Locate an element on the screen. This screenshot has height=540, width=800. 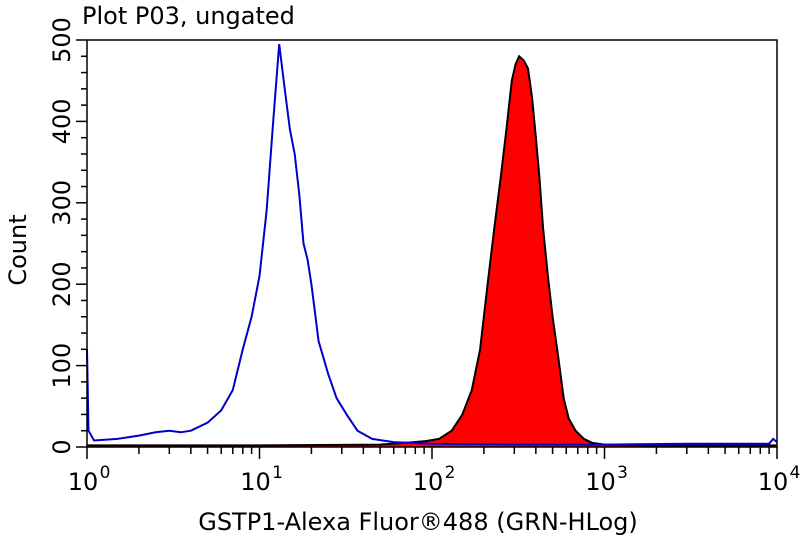
y-tick-label: 100 is located at coordinates (62, 366).